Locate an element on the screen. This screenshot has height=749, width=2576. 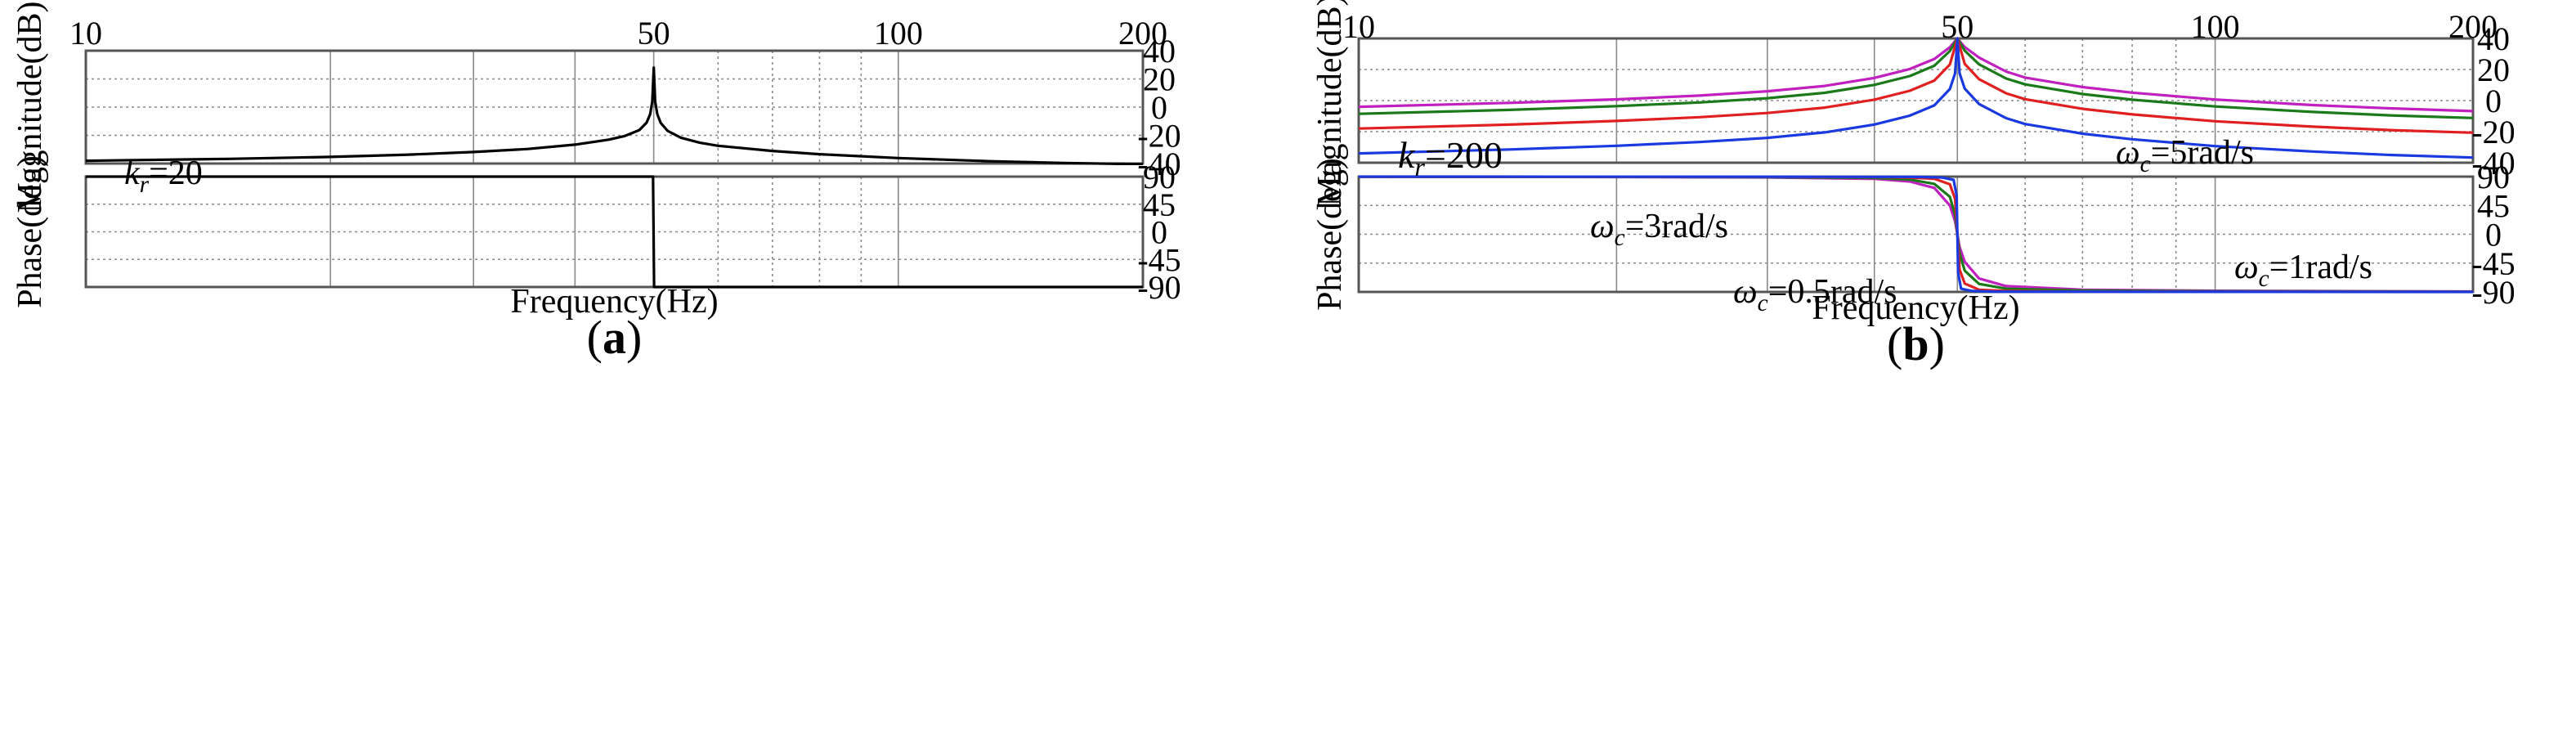
series-label: ωc=1rad/s is located at coordinates (2303, 270).